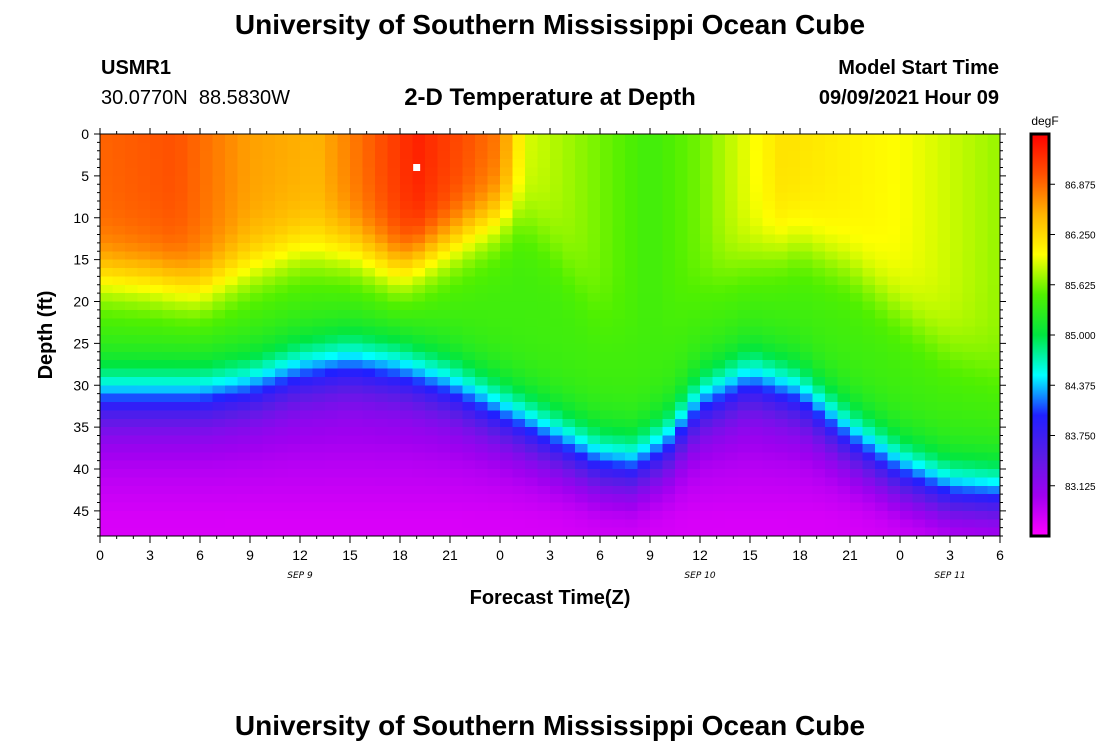 This screenshot has width=1100, height=750. I want to click on colorbar-label: 86.250, so click(1080, 236).